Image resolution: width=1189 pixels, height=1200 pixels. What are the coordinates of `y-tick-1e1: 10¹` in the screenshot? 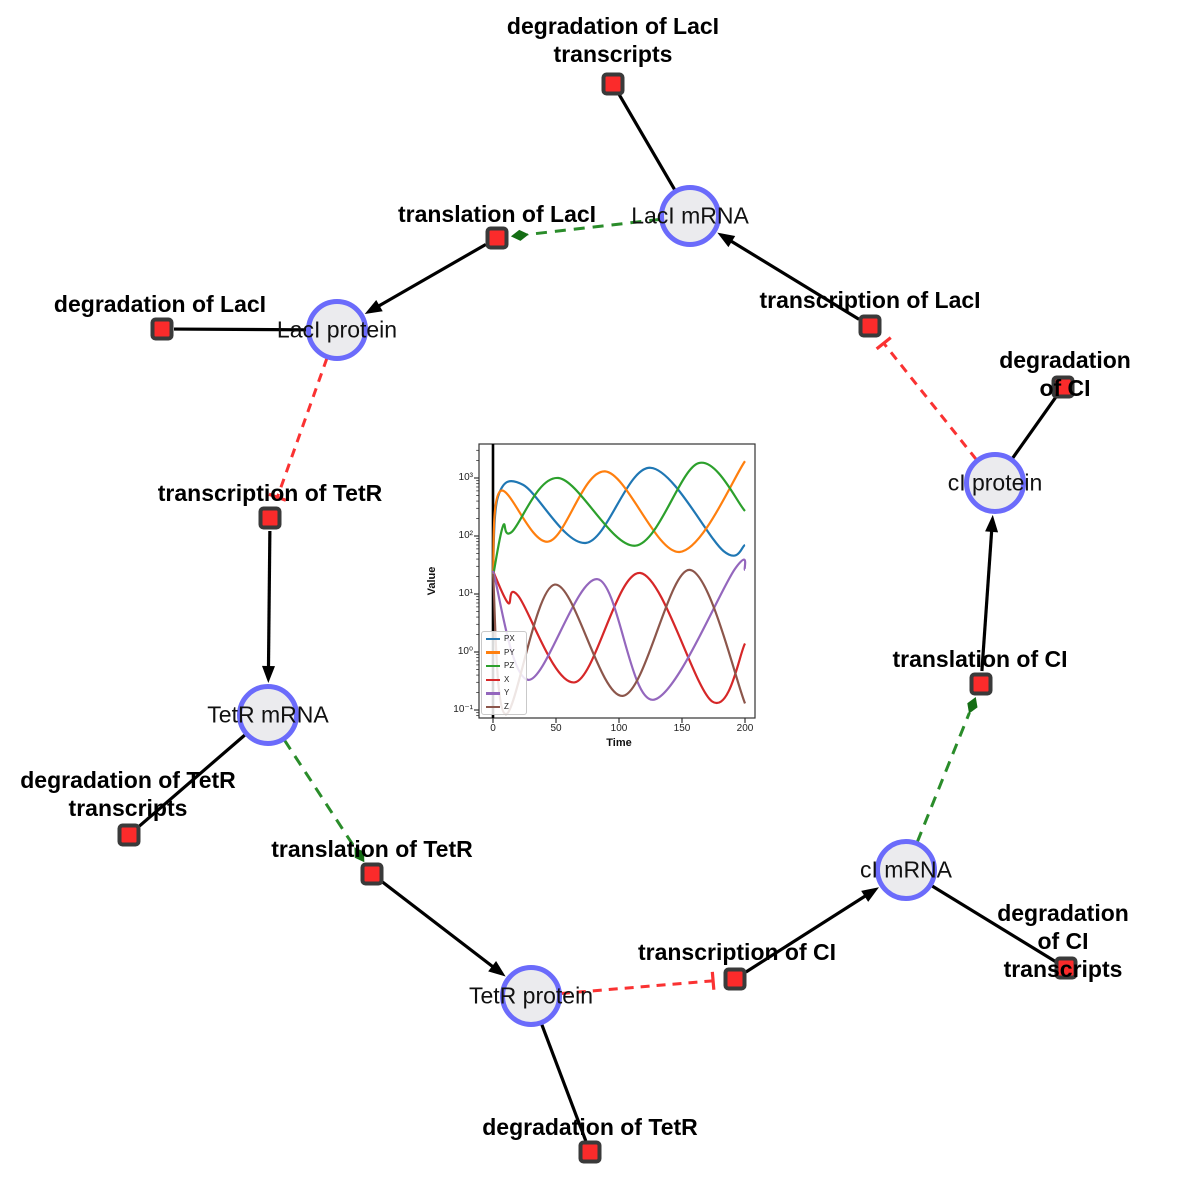 It's located at (465, 593).